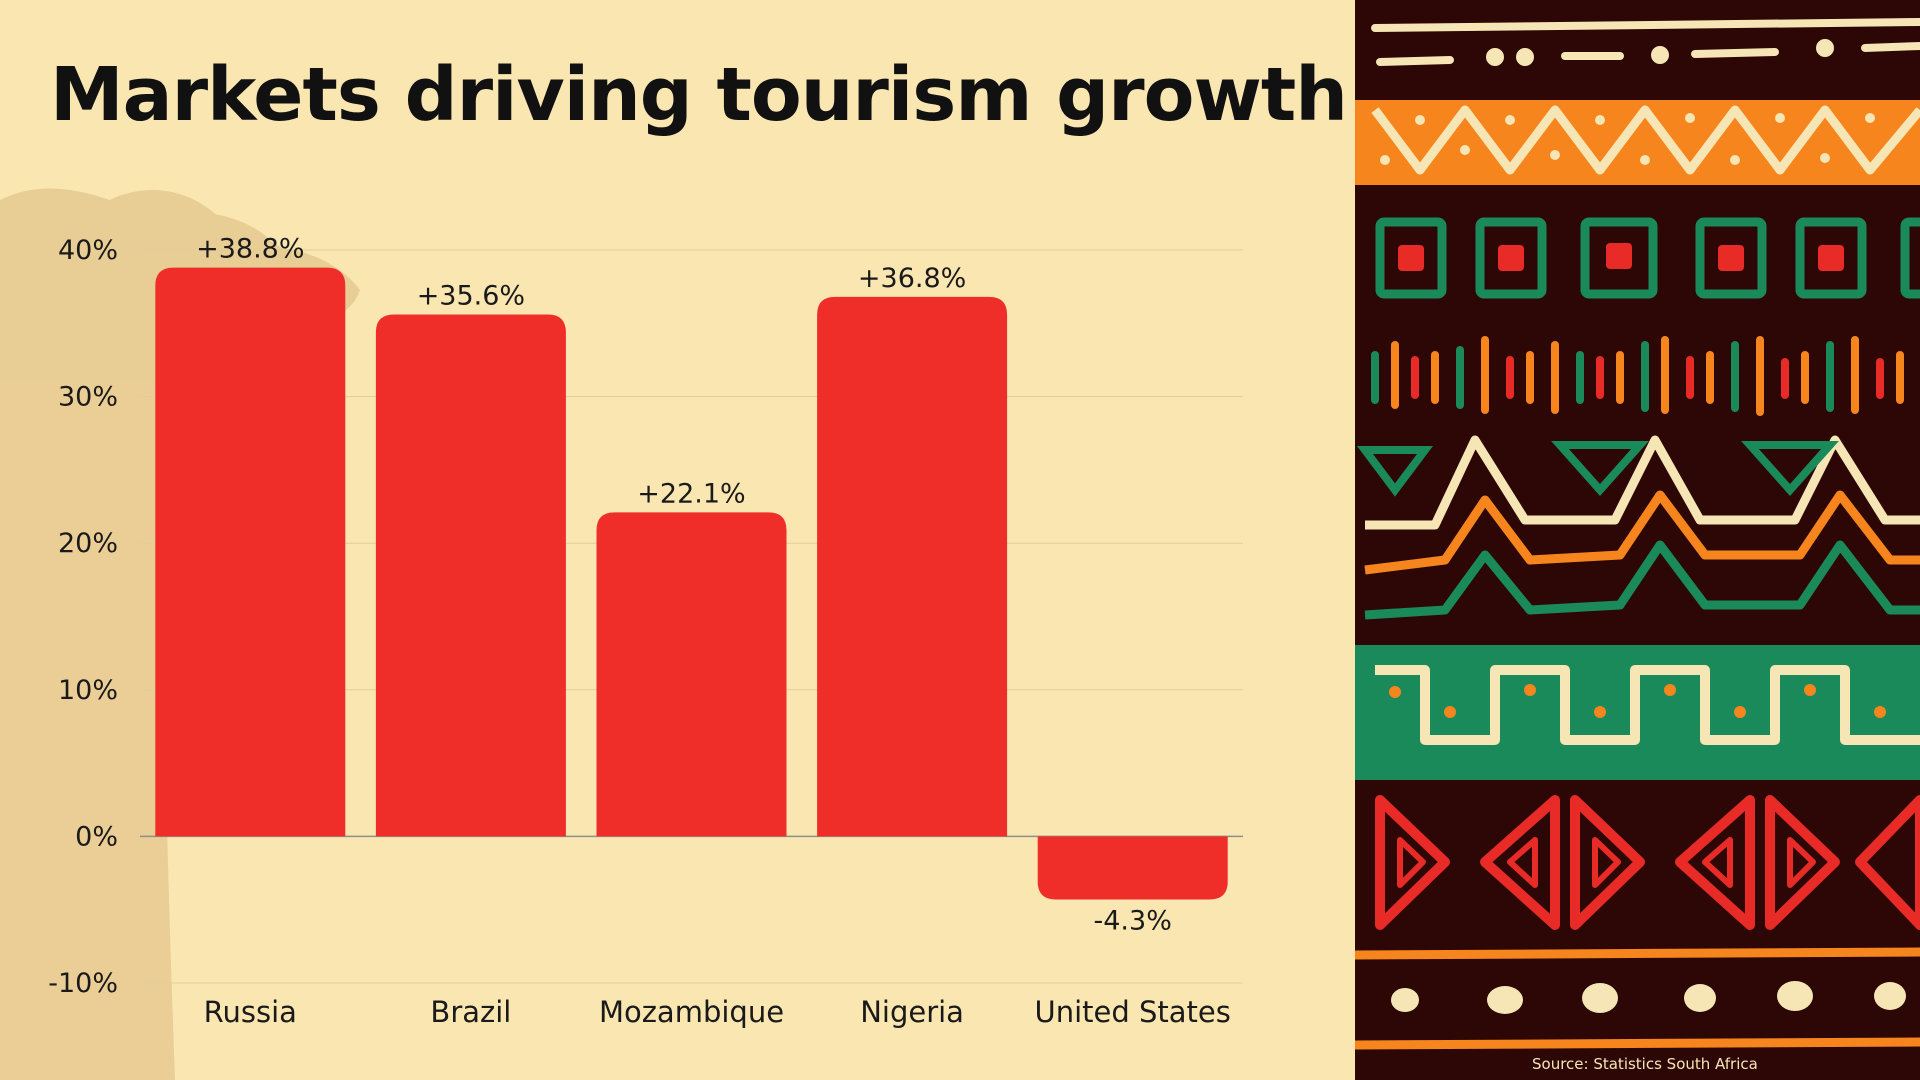  I want to click on data-label: +38.8%, so click(250, 249).